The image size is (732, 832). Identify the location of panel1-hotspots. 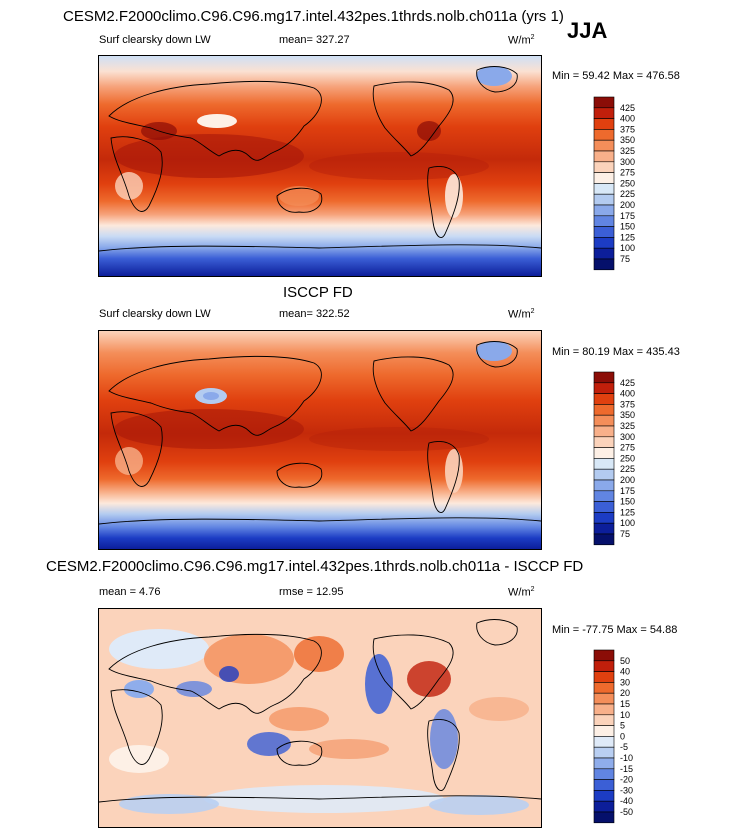
(313, 142).